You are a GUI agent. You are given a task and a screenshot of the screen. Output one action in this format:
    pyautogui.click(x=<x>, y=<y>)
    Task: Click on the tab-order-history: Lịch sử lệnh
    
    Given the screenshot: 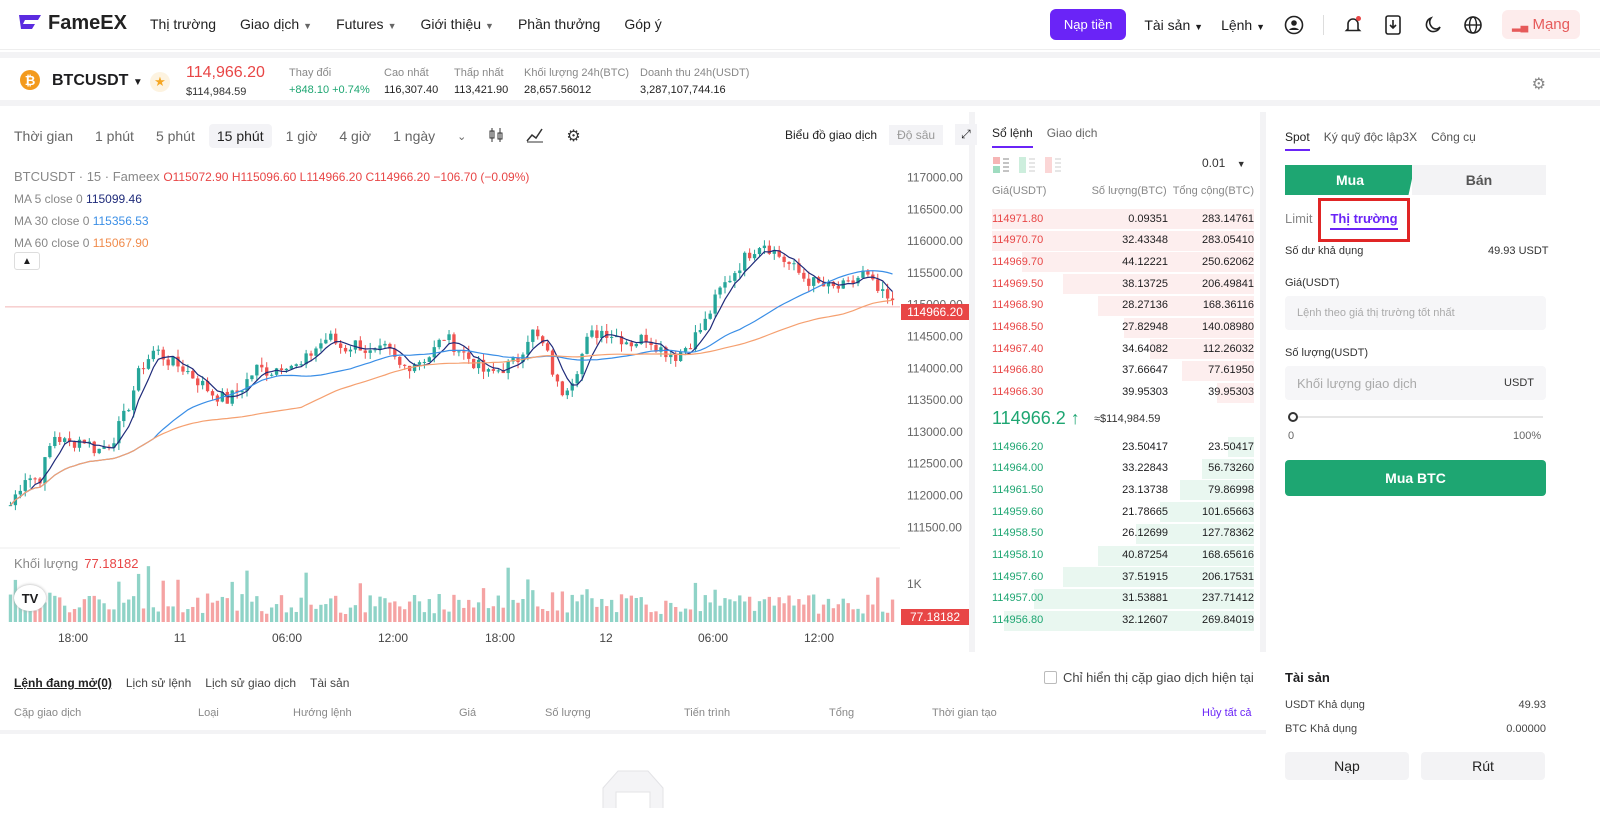 What is the action you would take?
    pyautogui.click(x=158, y=683)
    